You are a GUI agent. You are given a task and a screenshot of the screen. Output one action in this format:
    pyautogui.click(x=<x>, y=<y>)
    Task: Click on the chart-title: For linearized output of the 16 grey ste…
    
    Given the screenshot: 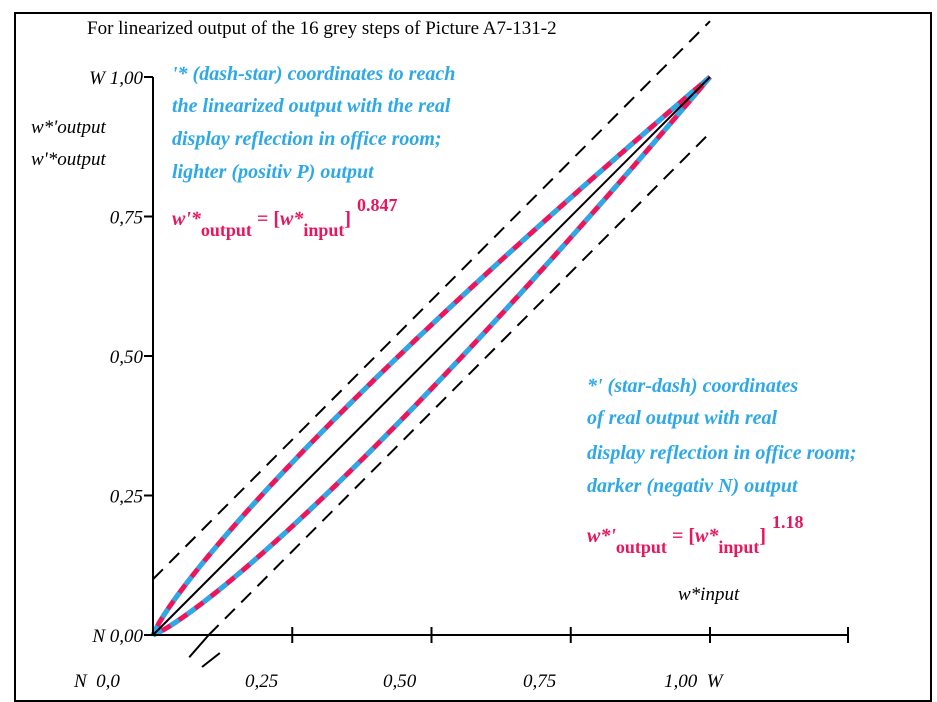 What is the action you would take?
    pyautogui.click(x=322, y=28)
    